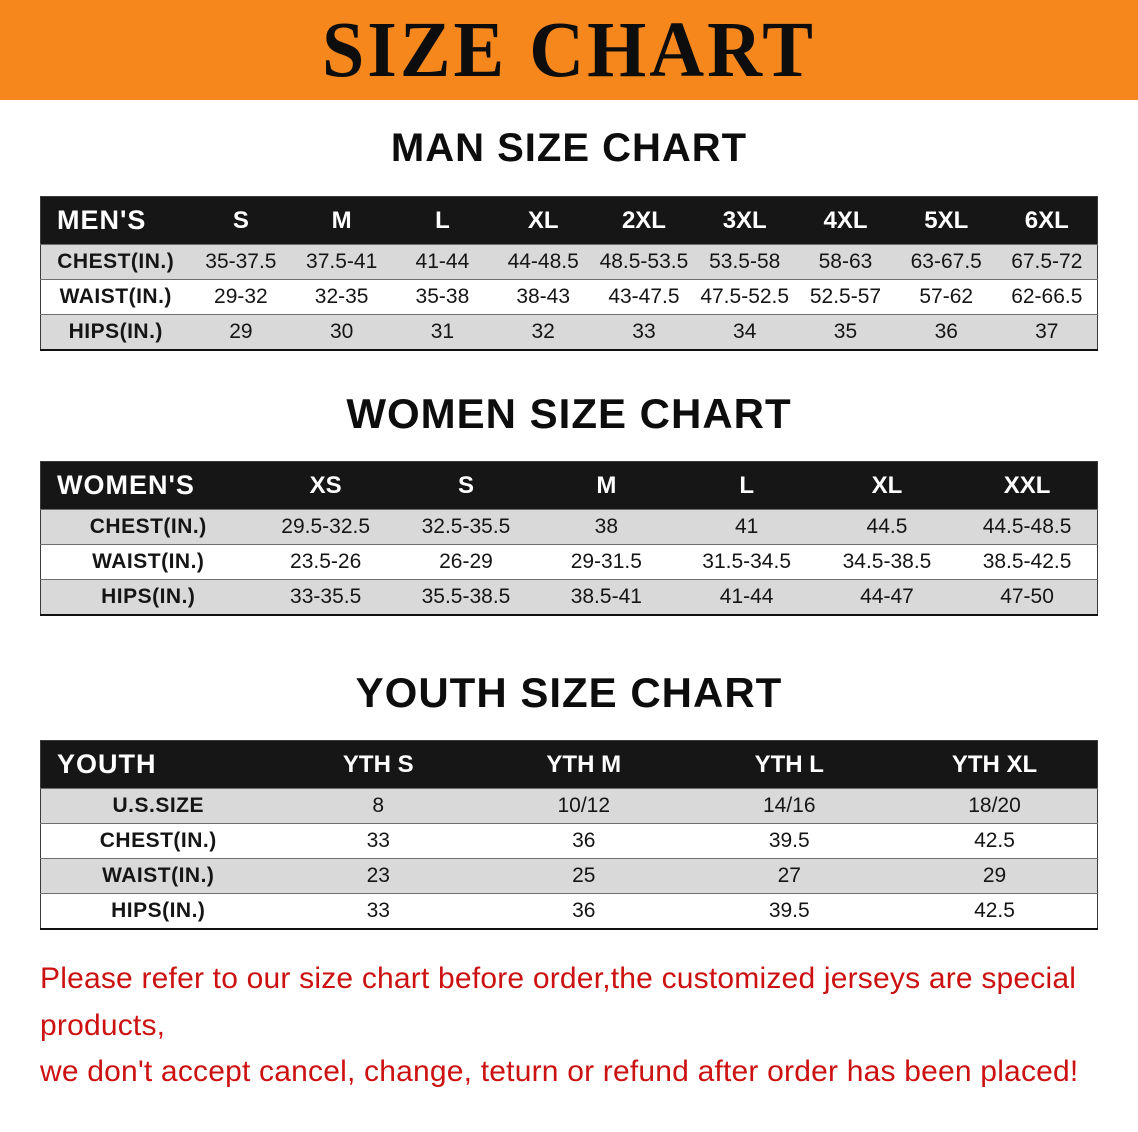  What do you see at coordinates (442, 297) in the screenshot?
I see `table-cell: 35-38` at bounding box center [442, 297].